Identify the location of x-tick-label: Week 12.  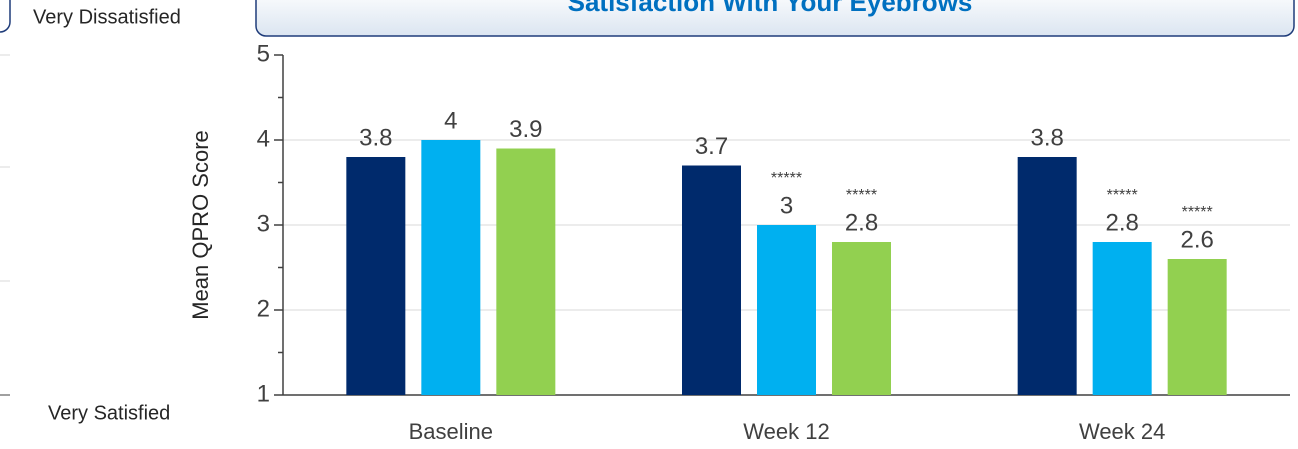
(786, 431).